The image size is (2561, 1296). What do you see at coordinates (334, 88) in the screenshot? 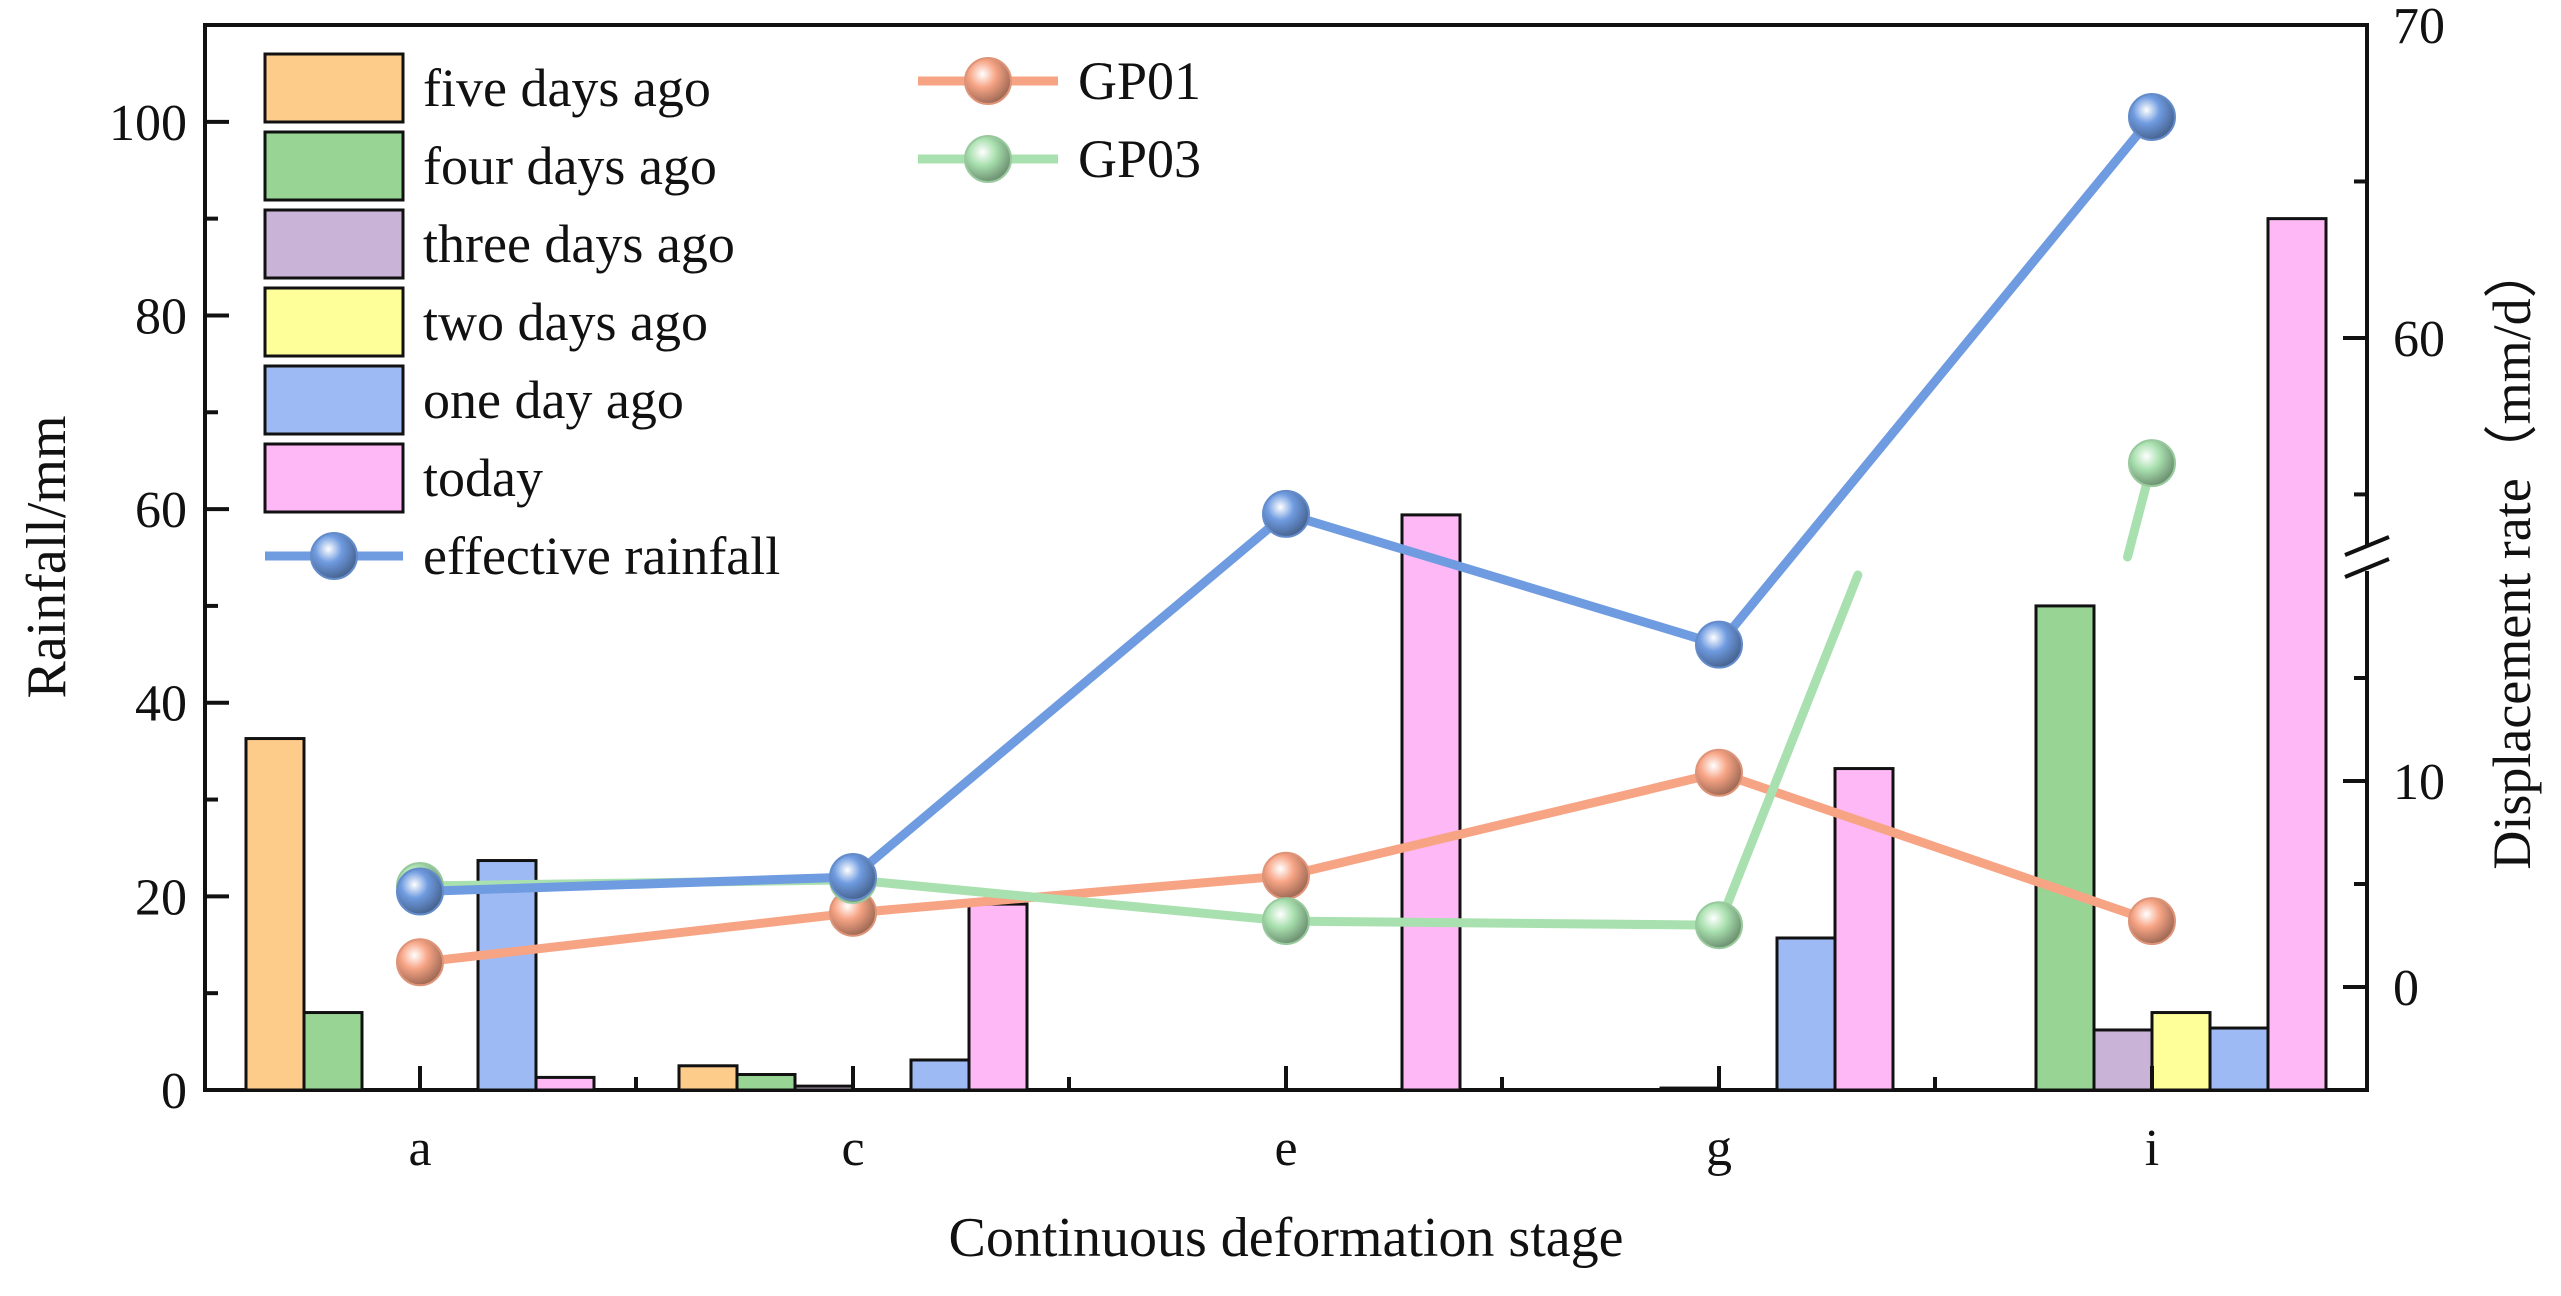
I see `legend-swatch-five-days-ago` at bounding box center [334, 88].